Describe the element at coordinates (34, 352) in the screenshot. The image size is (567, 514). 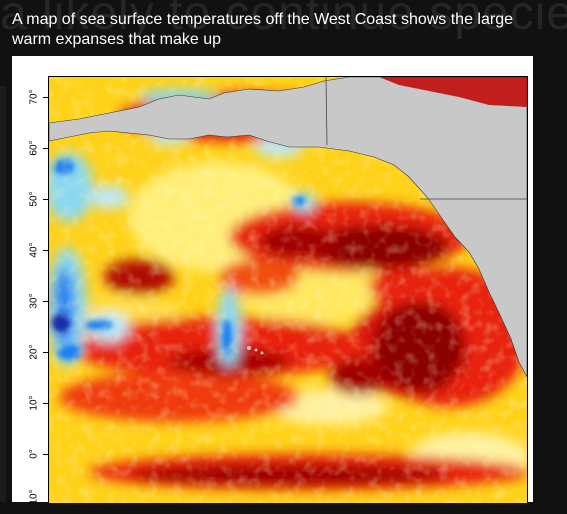
I see `latitude-tick-label: 20°` at that location.